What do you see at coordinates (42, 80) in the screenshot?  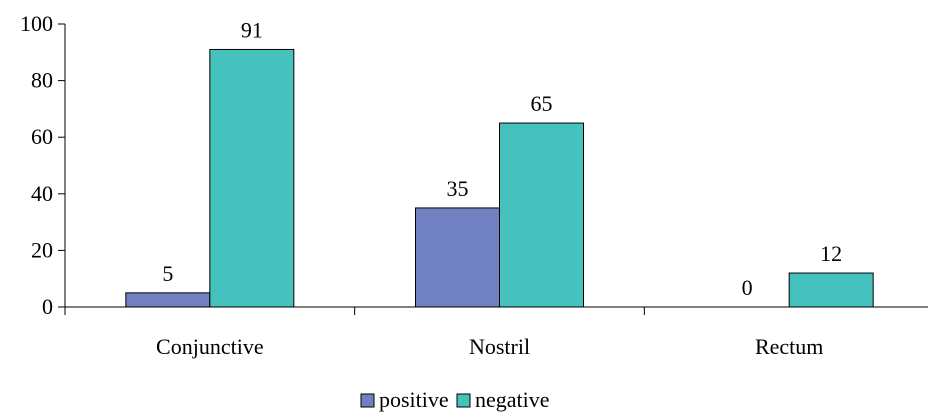 I see `y-tick-label: 80` at bounding box center [42, 80].